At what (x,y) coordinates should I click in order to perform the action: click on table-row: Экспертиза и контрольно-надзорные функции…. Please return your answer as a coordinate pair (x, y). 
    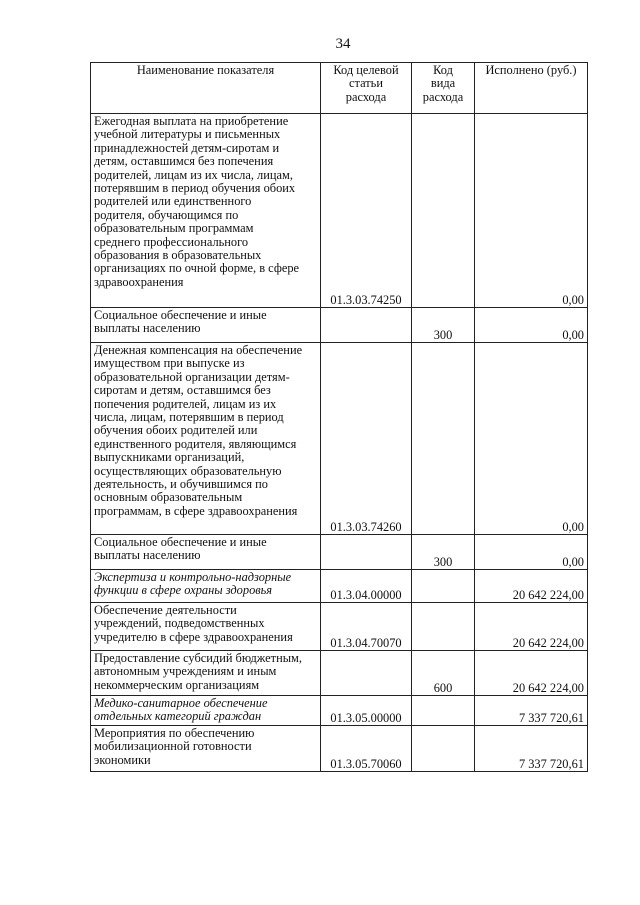
    Looking at the image, I should click on (339, 586).